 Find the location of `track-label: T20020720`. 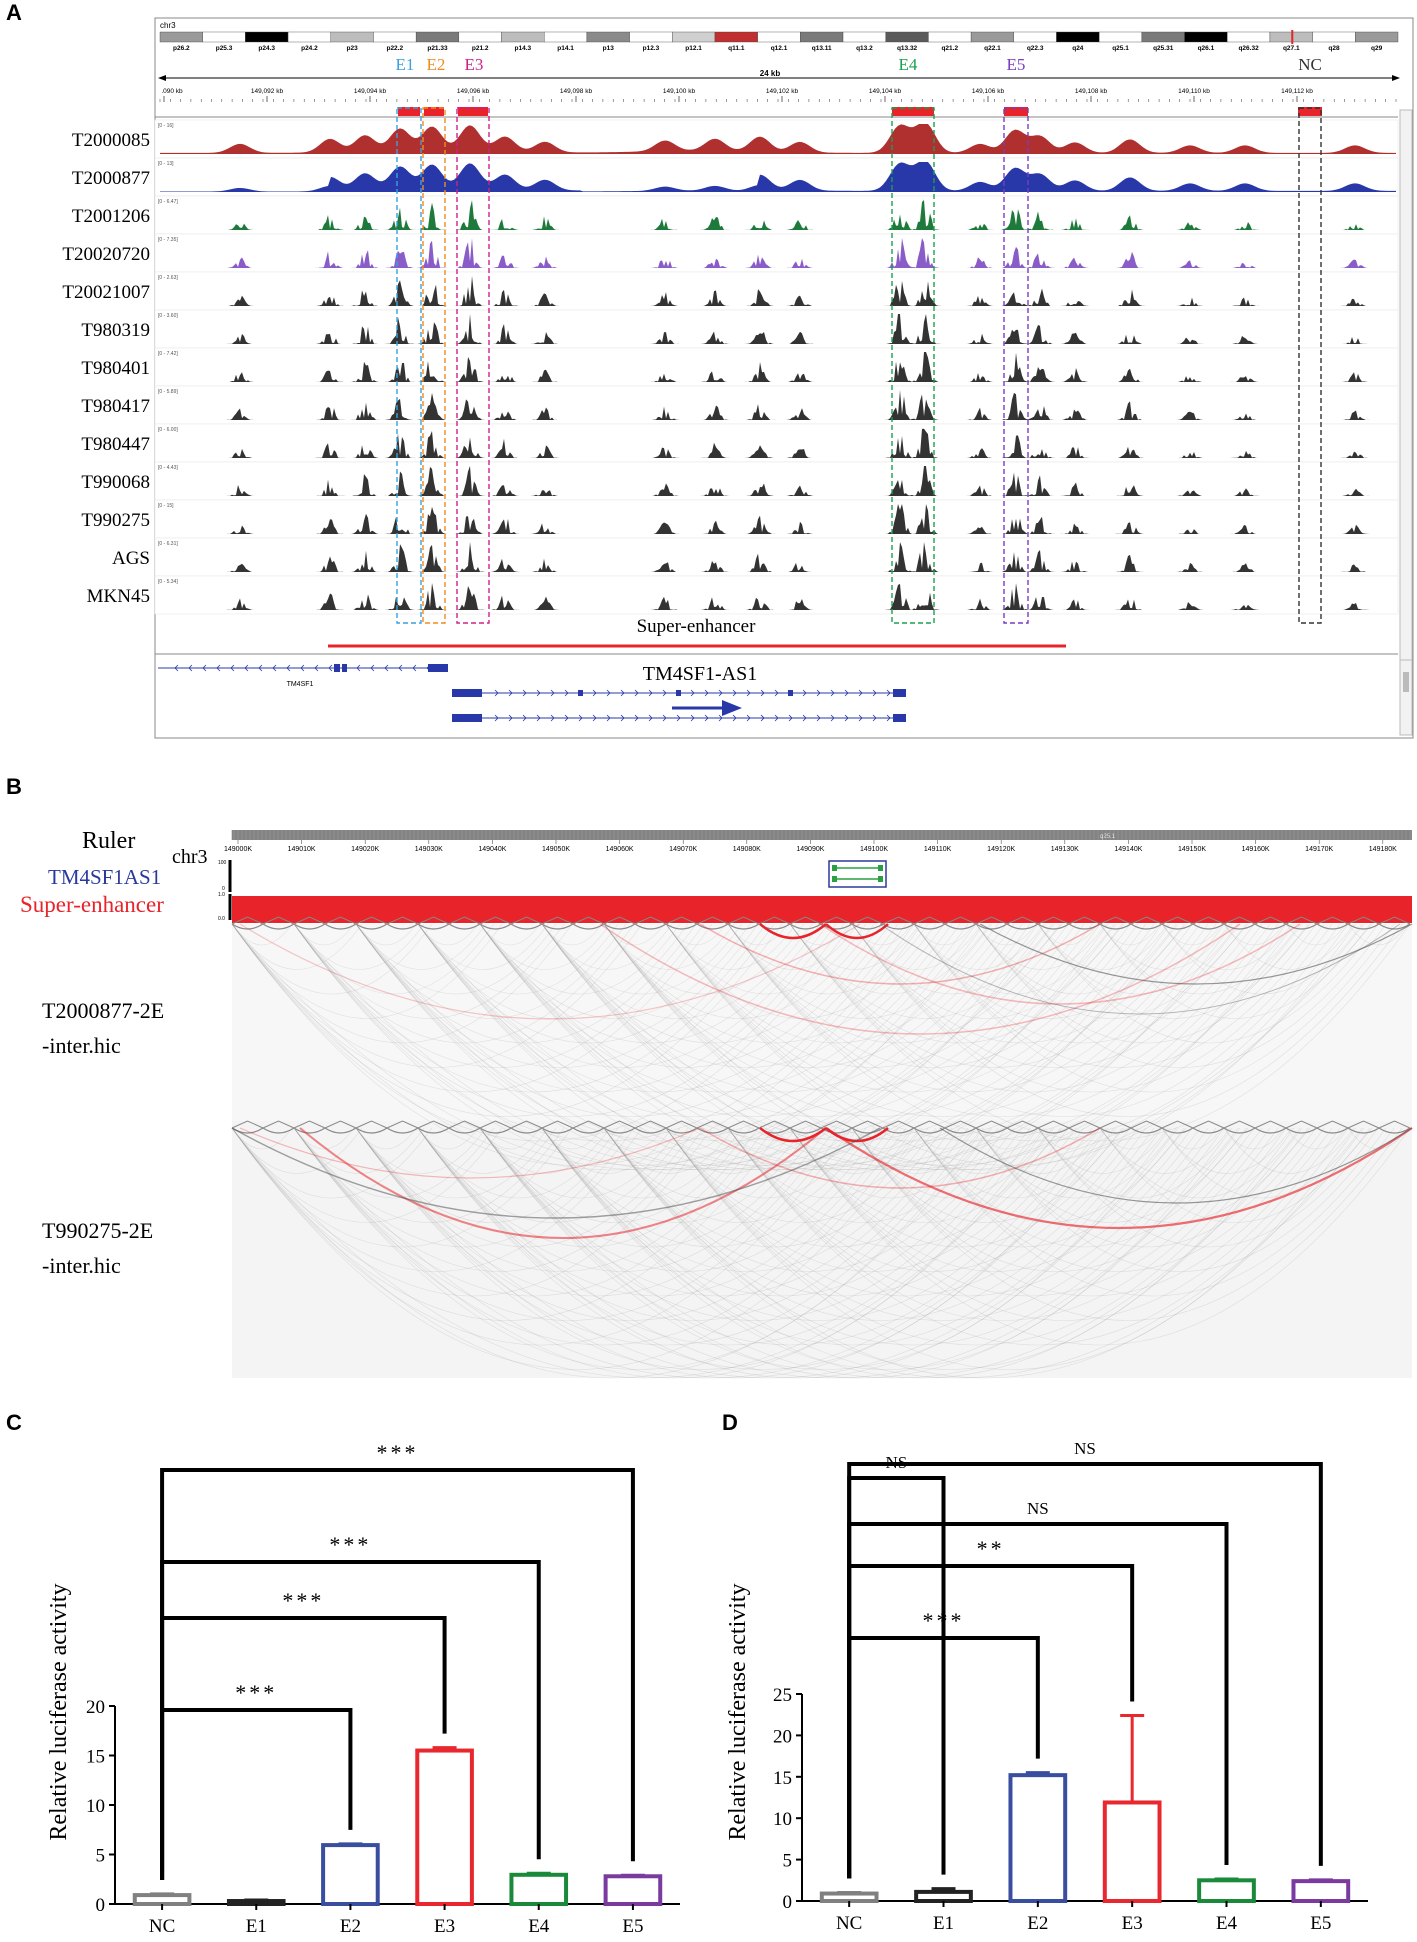

track-label: T20020720 is located at coordinates (106, 254).